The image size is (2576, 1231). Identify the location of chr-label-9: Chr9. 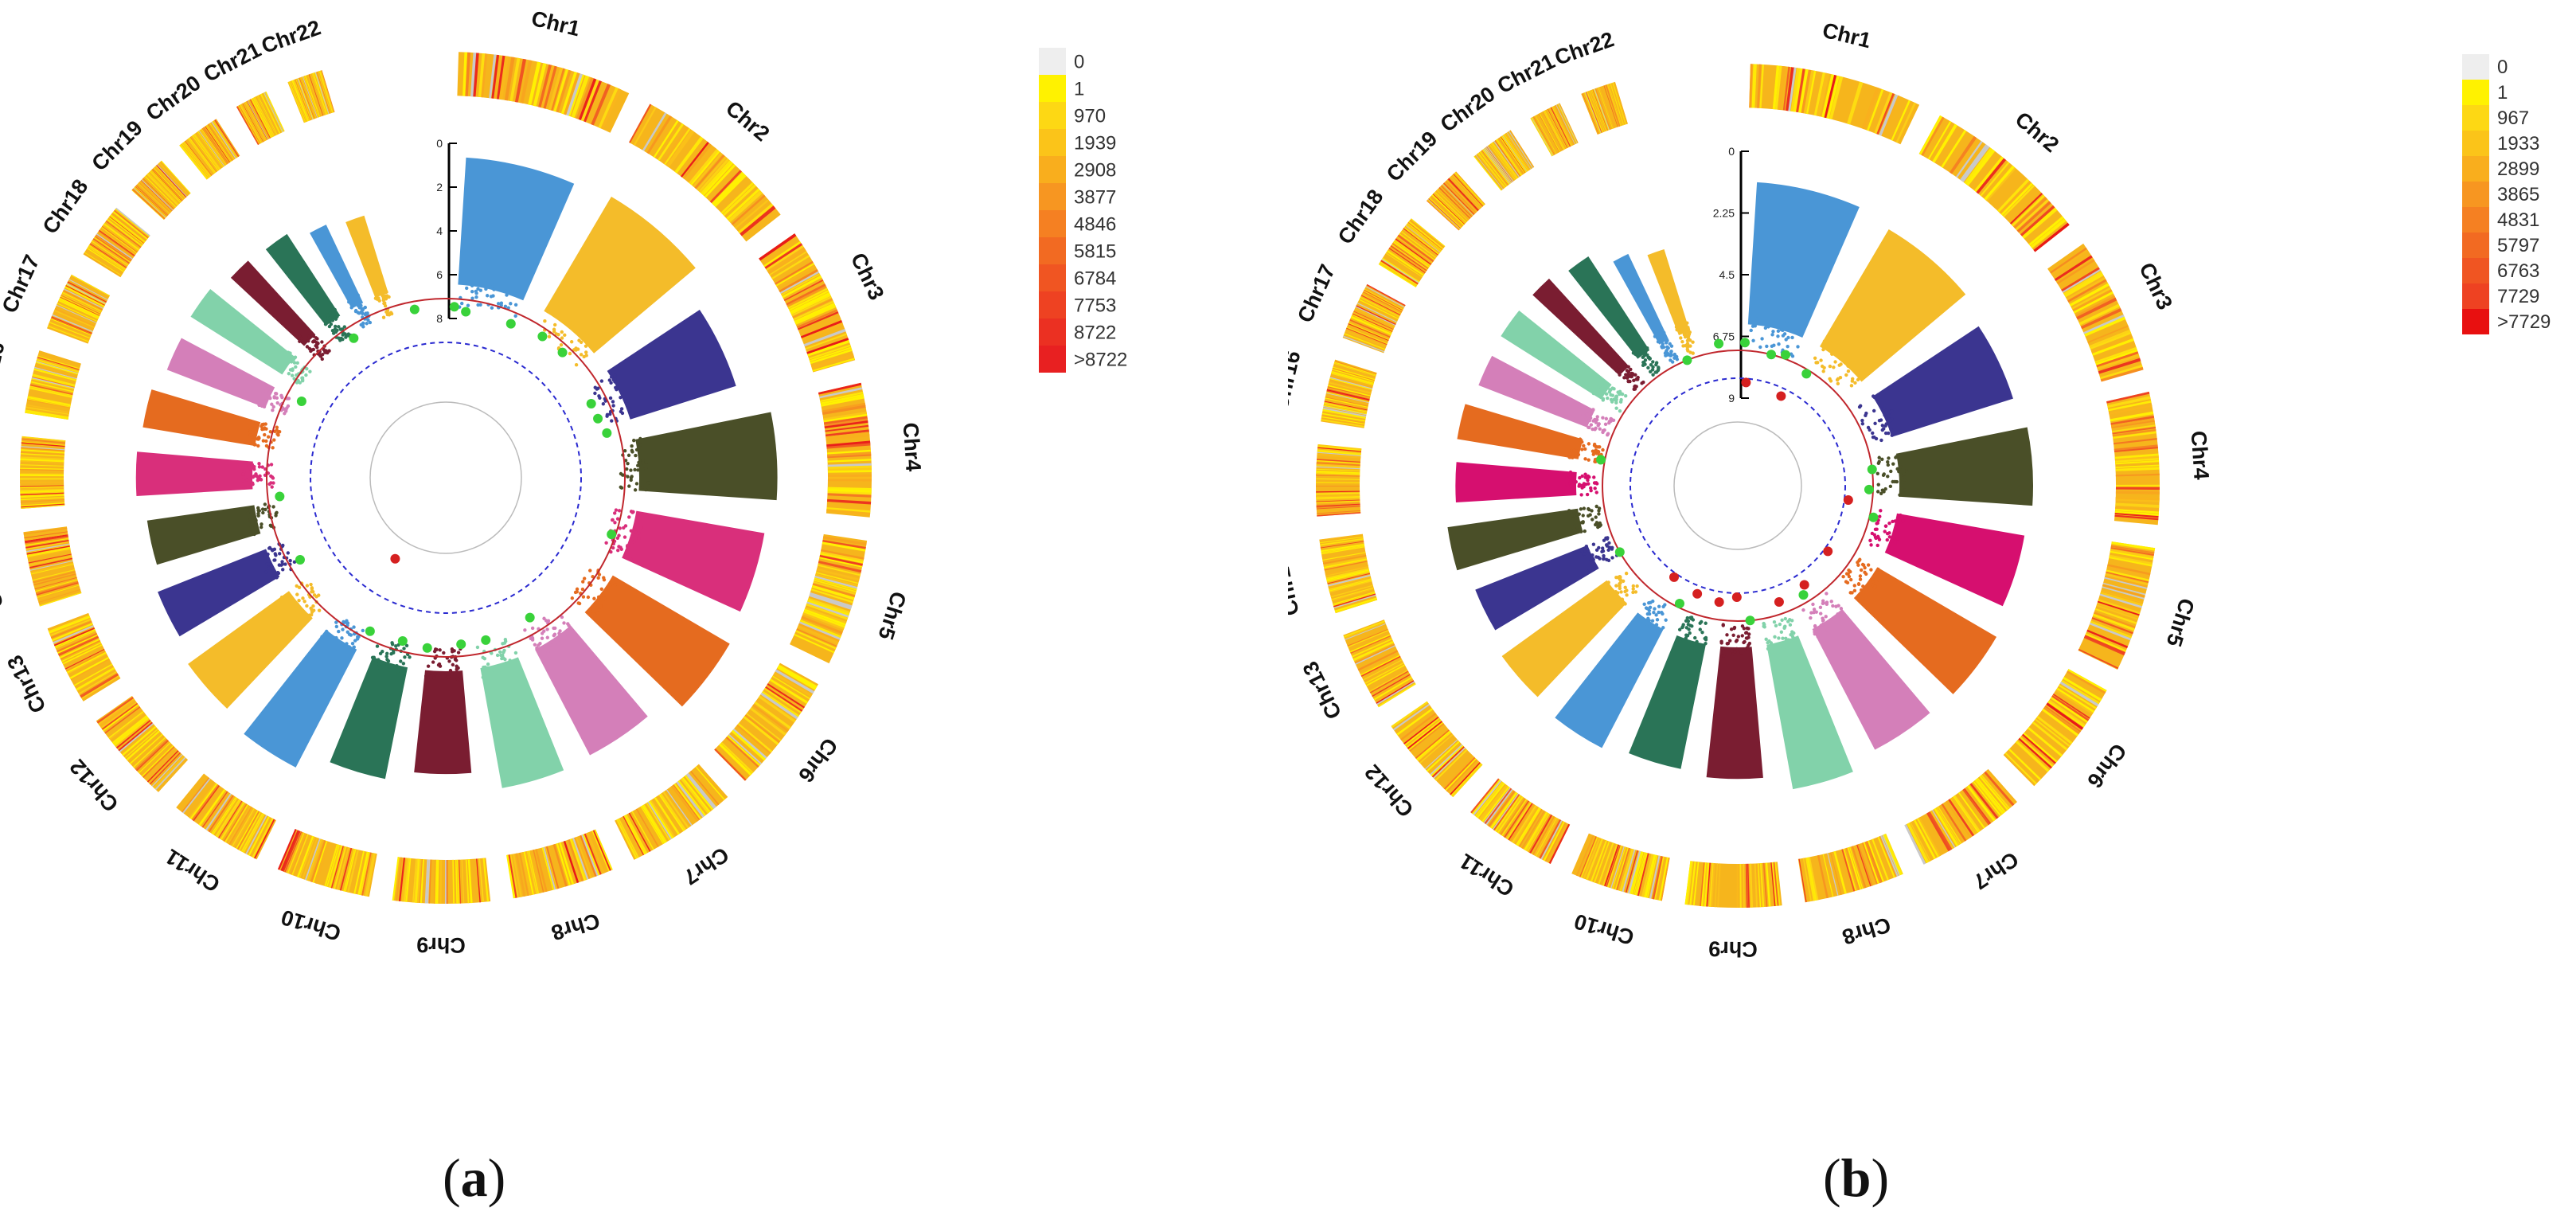
(441, 945).